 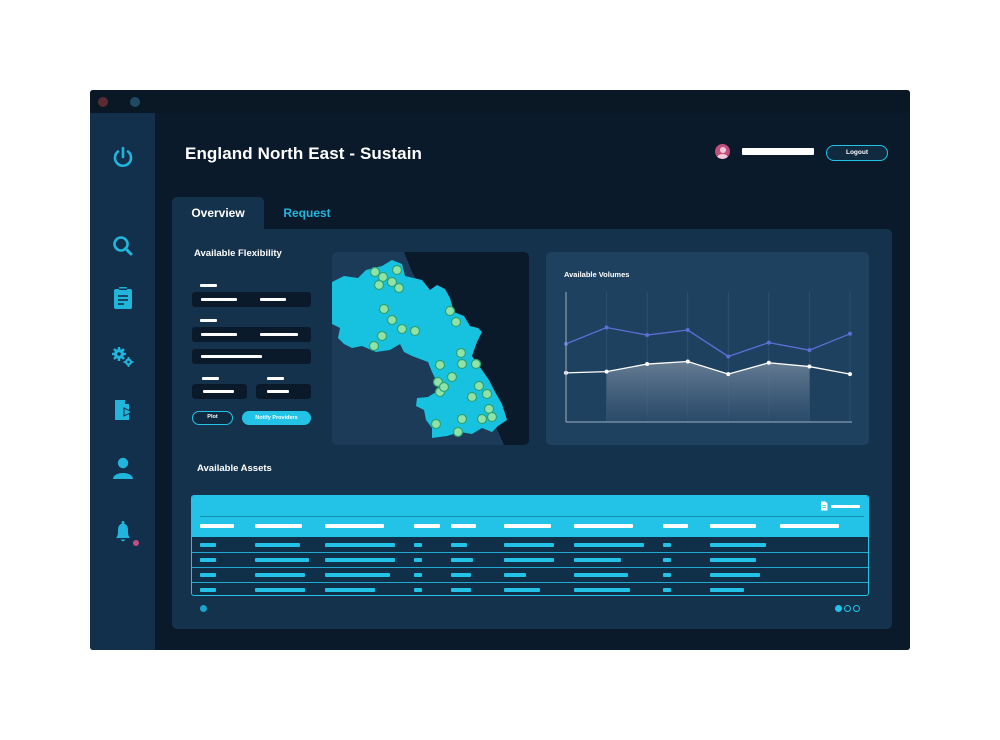 What do you see at coordinates (123, 410) in the screenshot?
I see `document-arrow-icon` at bounding box center [123, 410].